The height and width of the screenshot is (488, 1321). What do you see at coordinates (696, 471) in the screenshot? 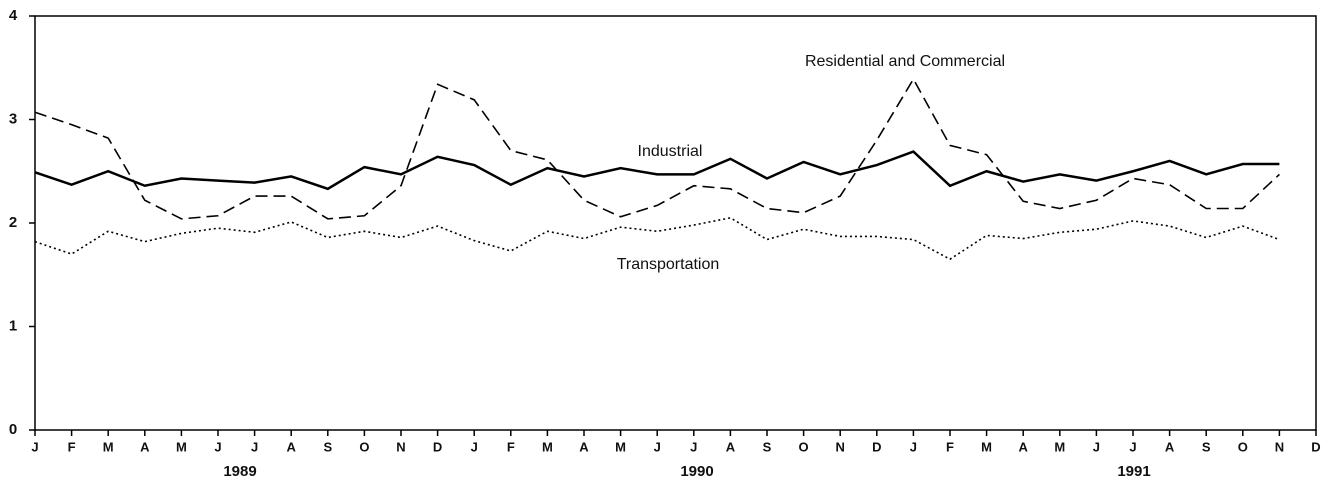
I see `year-label: 1990` at bounding box center [696, 471].